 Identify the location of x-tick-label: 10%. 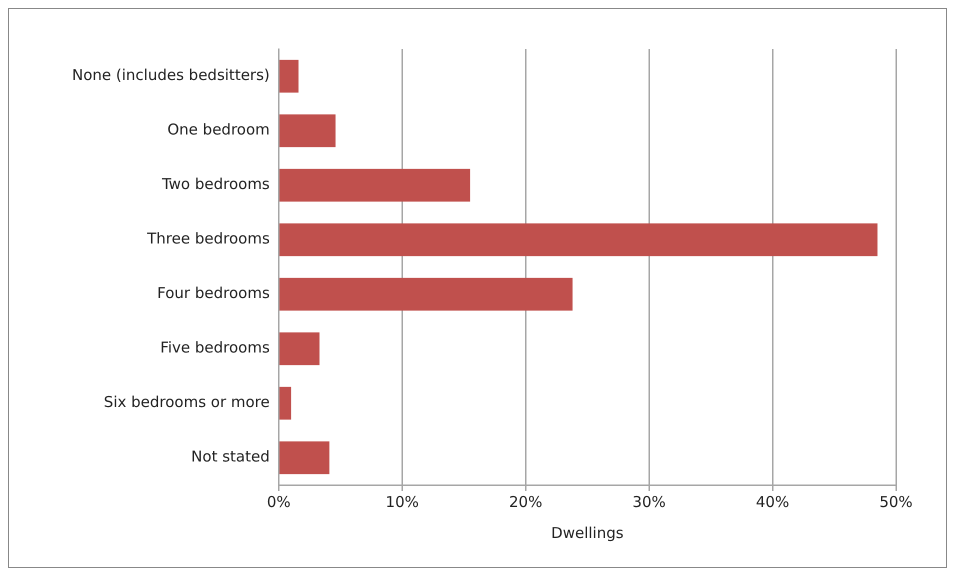
(402, 501).